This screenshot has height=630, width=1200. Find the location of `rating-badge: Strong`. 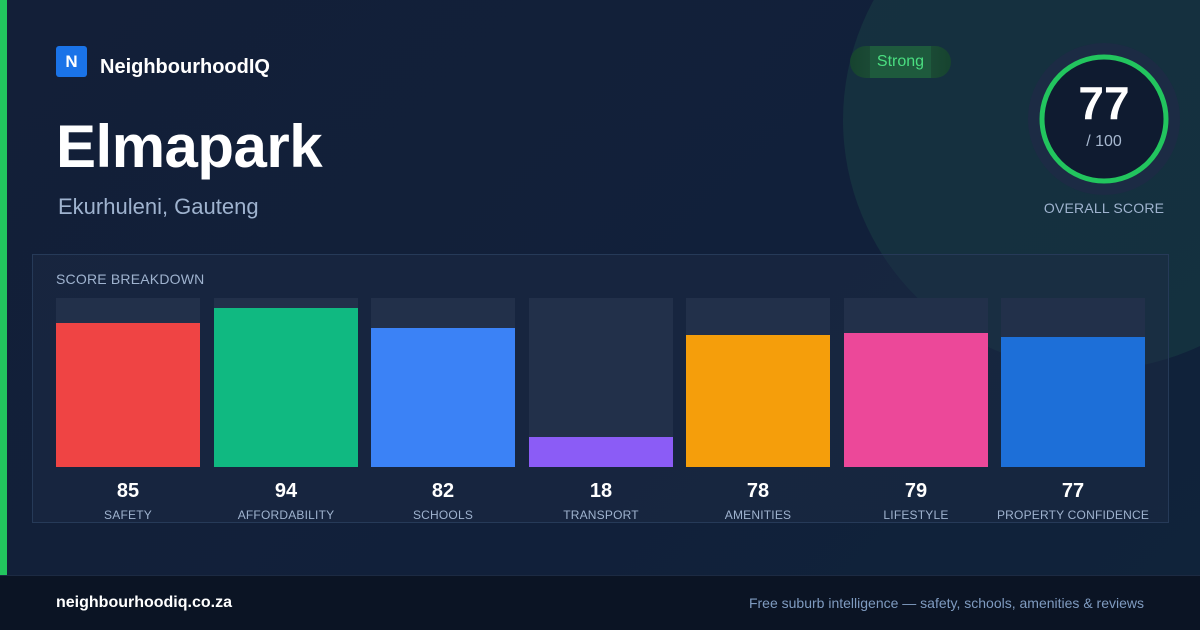

rating-badge: Strong is located at coordinates (900, 62).